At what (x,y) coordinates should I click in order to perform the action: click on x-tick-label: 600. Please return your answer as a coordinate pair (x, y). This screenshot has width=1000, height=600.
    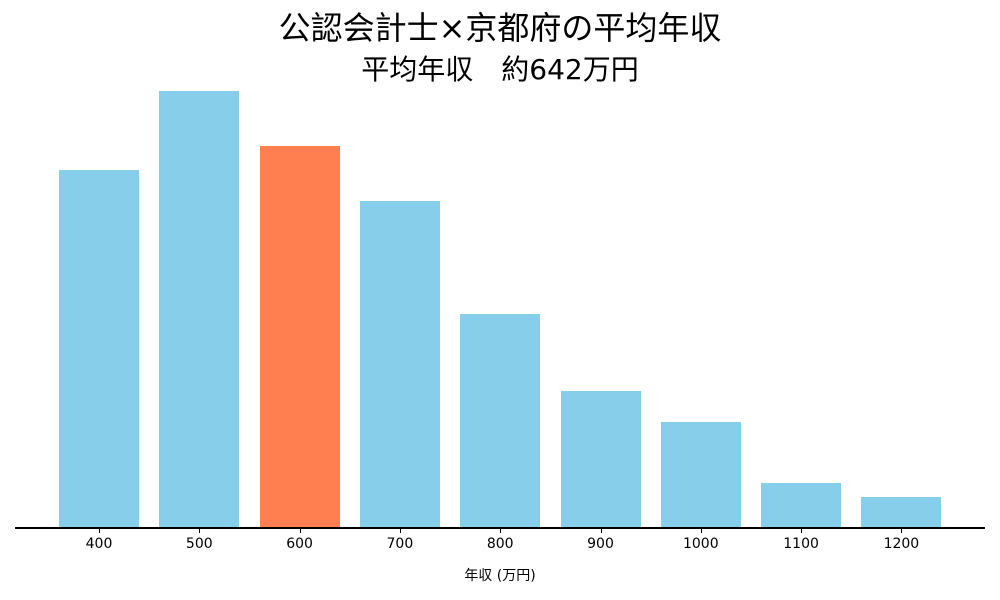
    Looking at the image, I should click on (299, 544).